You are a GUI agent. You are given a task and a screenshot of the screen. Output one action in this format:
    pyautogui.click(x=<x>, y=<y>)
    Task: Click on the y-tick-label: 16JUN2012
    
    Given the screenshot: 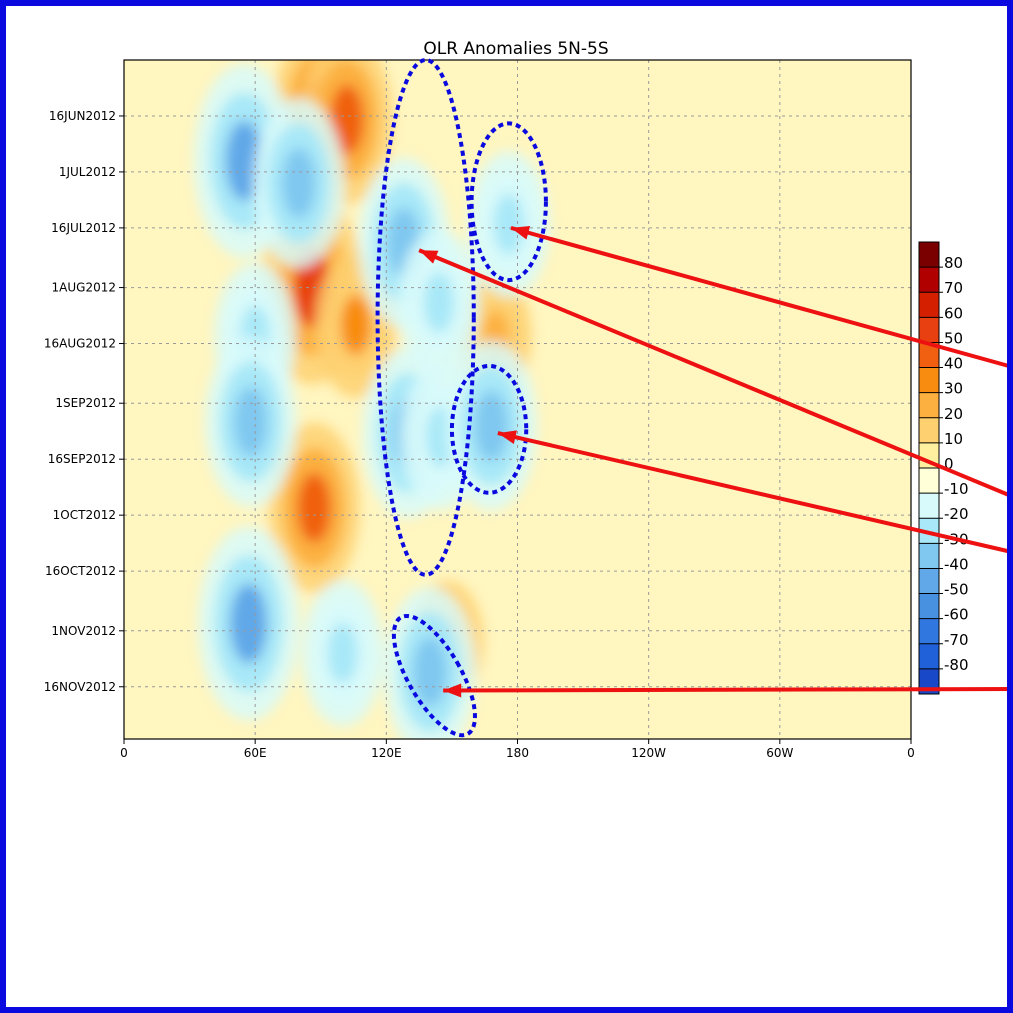 What is the action you would take?
    pyautogui.click(x=82, y=116)
    